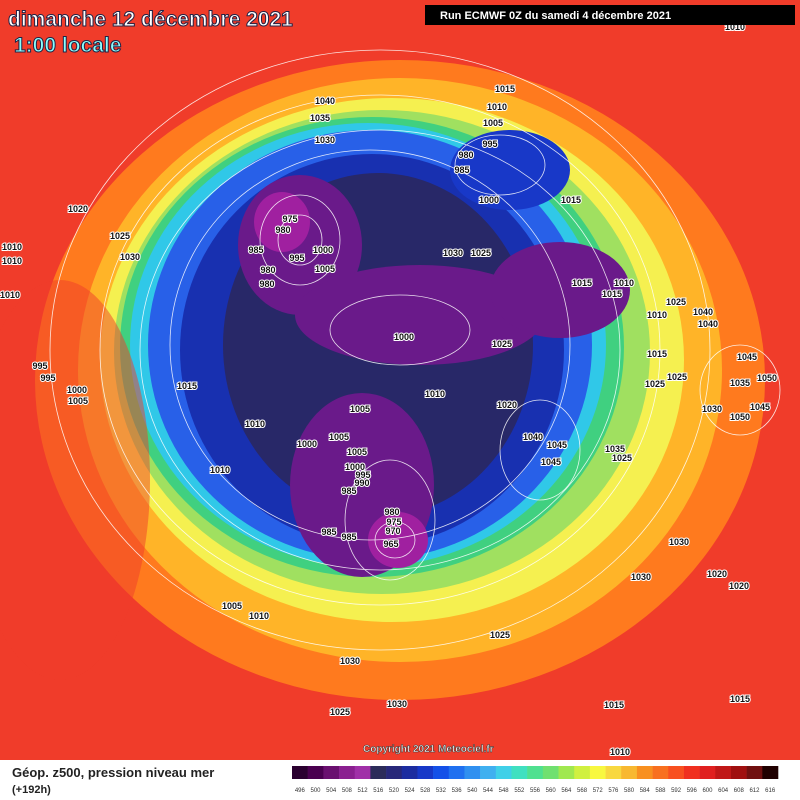  Describe the element at coordinates (410, 791) in the screenshot. I see `colorbar-label: 524` at that location.